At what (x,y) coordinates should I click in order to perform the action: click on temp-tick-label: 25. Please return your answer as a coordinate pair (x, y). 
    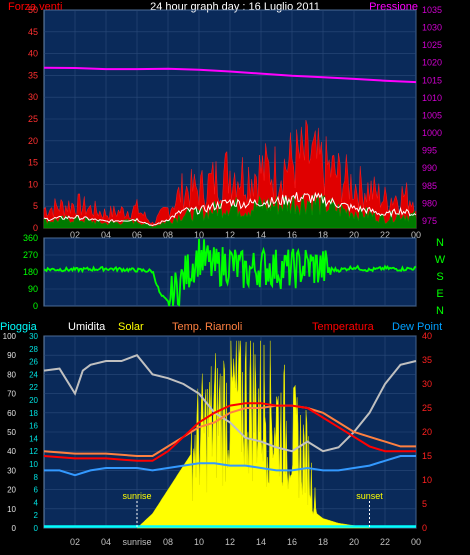
    Looking at the image, I should click on (427, 408).